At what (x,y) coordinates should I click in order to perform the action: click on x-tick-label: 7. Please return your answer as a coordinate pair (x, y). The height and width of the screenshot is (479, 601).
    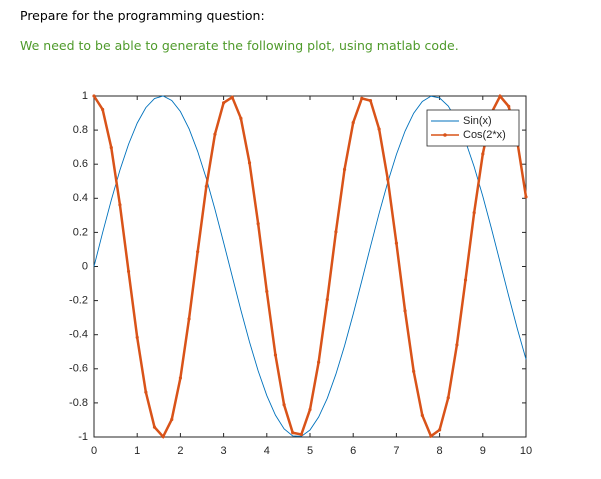
    Looking at the image, I should click on (396, 451).